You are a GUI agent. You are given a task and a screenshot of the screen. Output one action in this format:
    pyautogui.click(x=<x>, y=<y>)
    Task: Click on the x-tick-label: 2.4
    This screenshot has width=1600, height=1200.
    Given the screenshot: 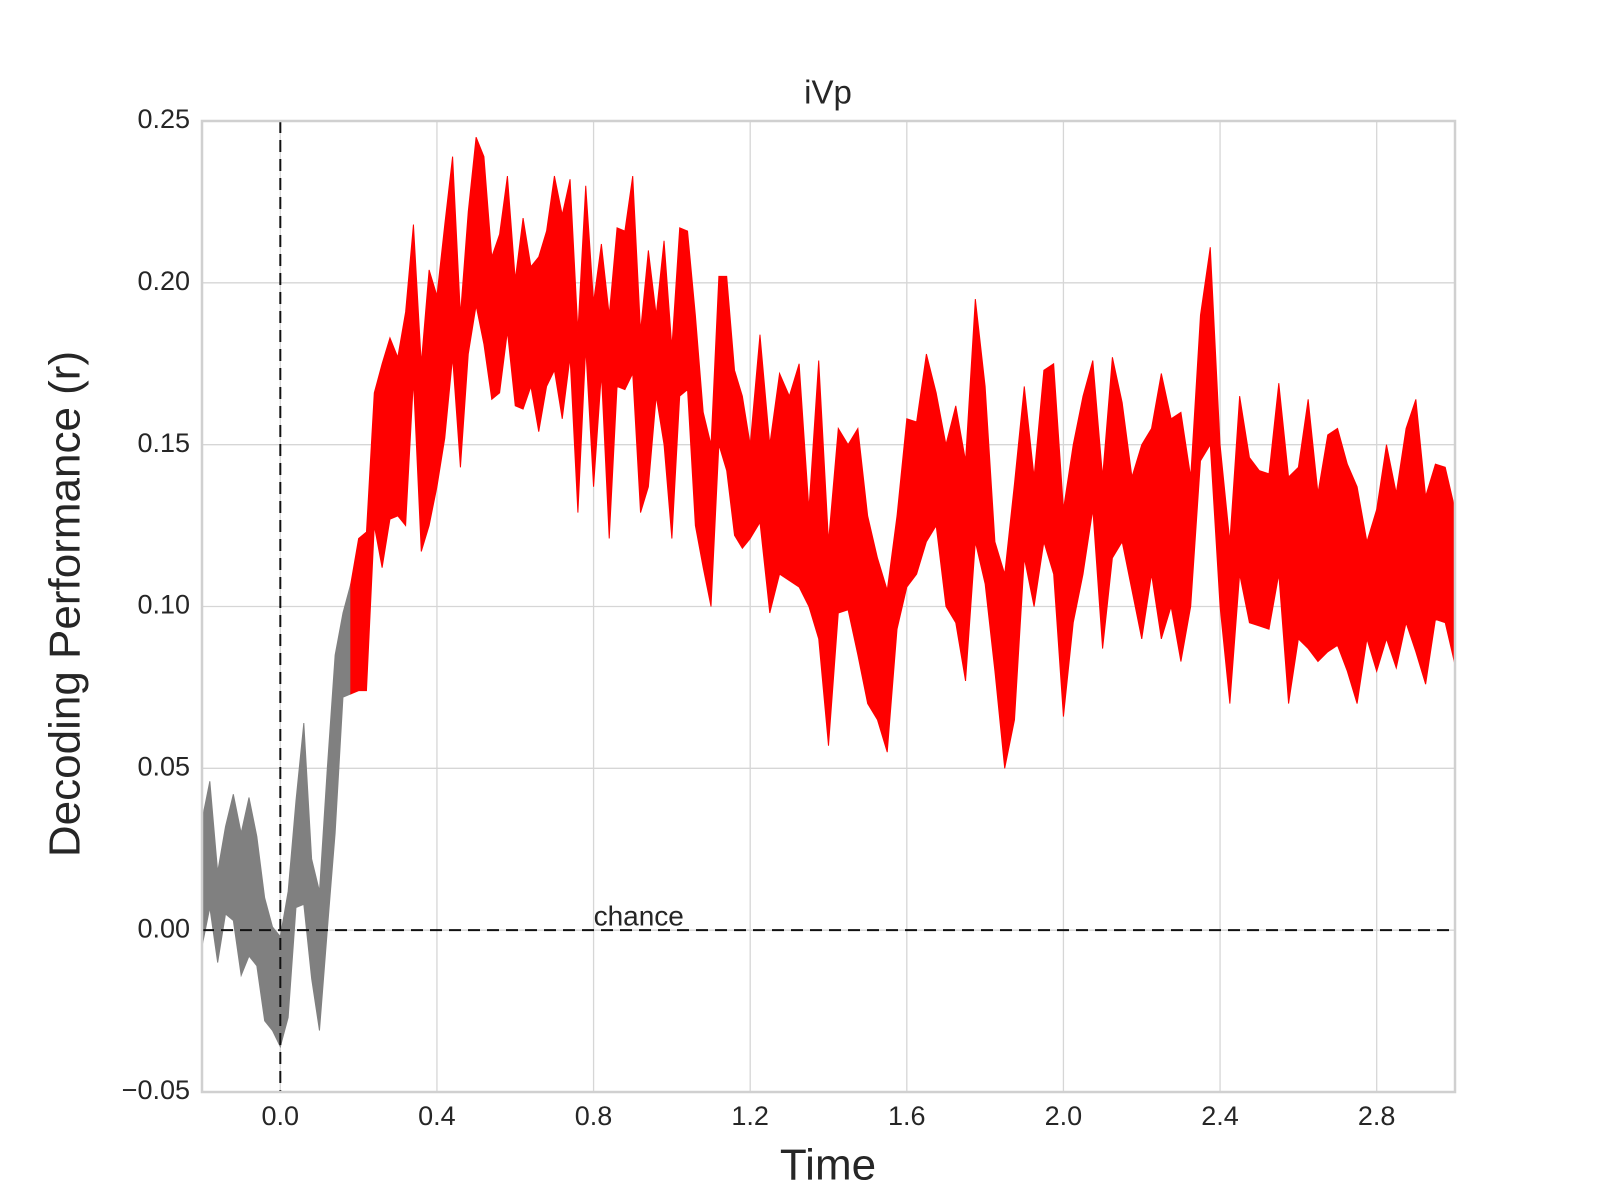 What is the action you would take?
    pyautogui.click(x=1220, y=1116)
    